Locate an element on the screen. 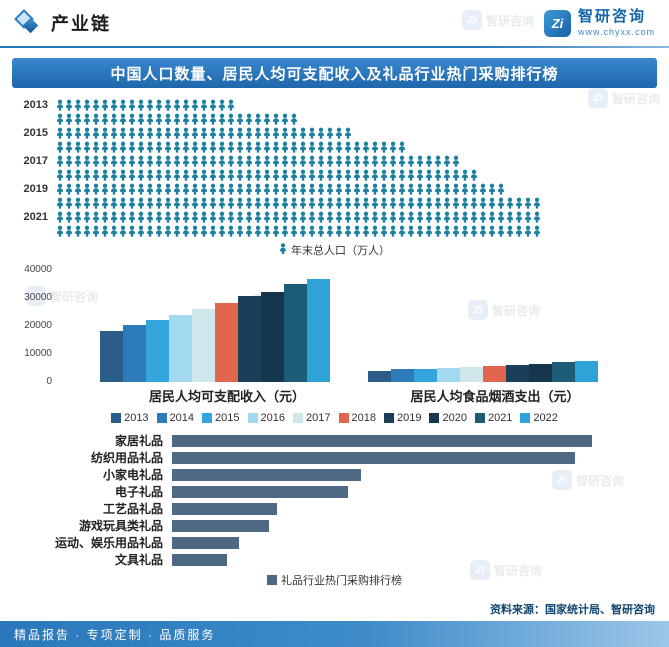 The height and width of the screenshot is (647, 669). pictograph-row is located at coordinates (334, 203).